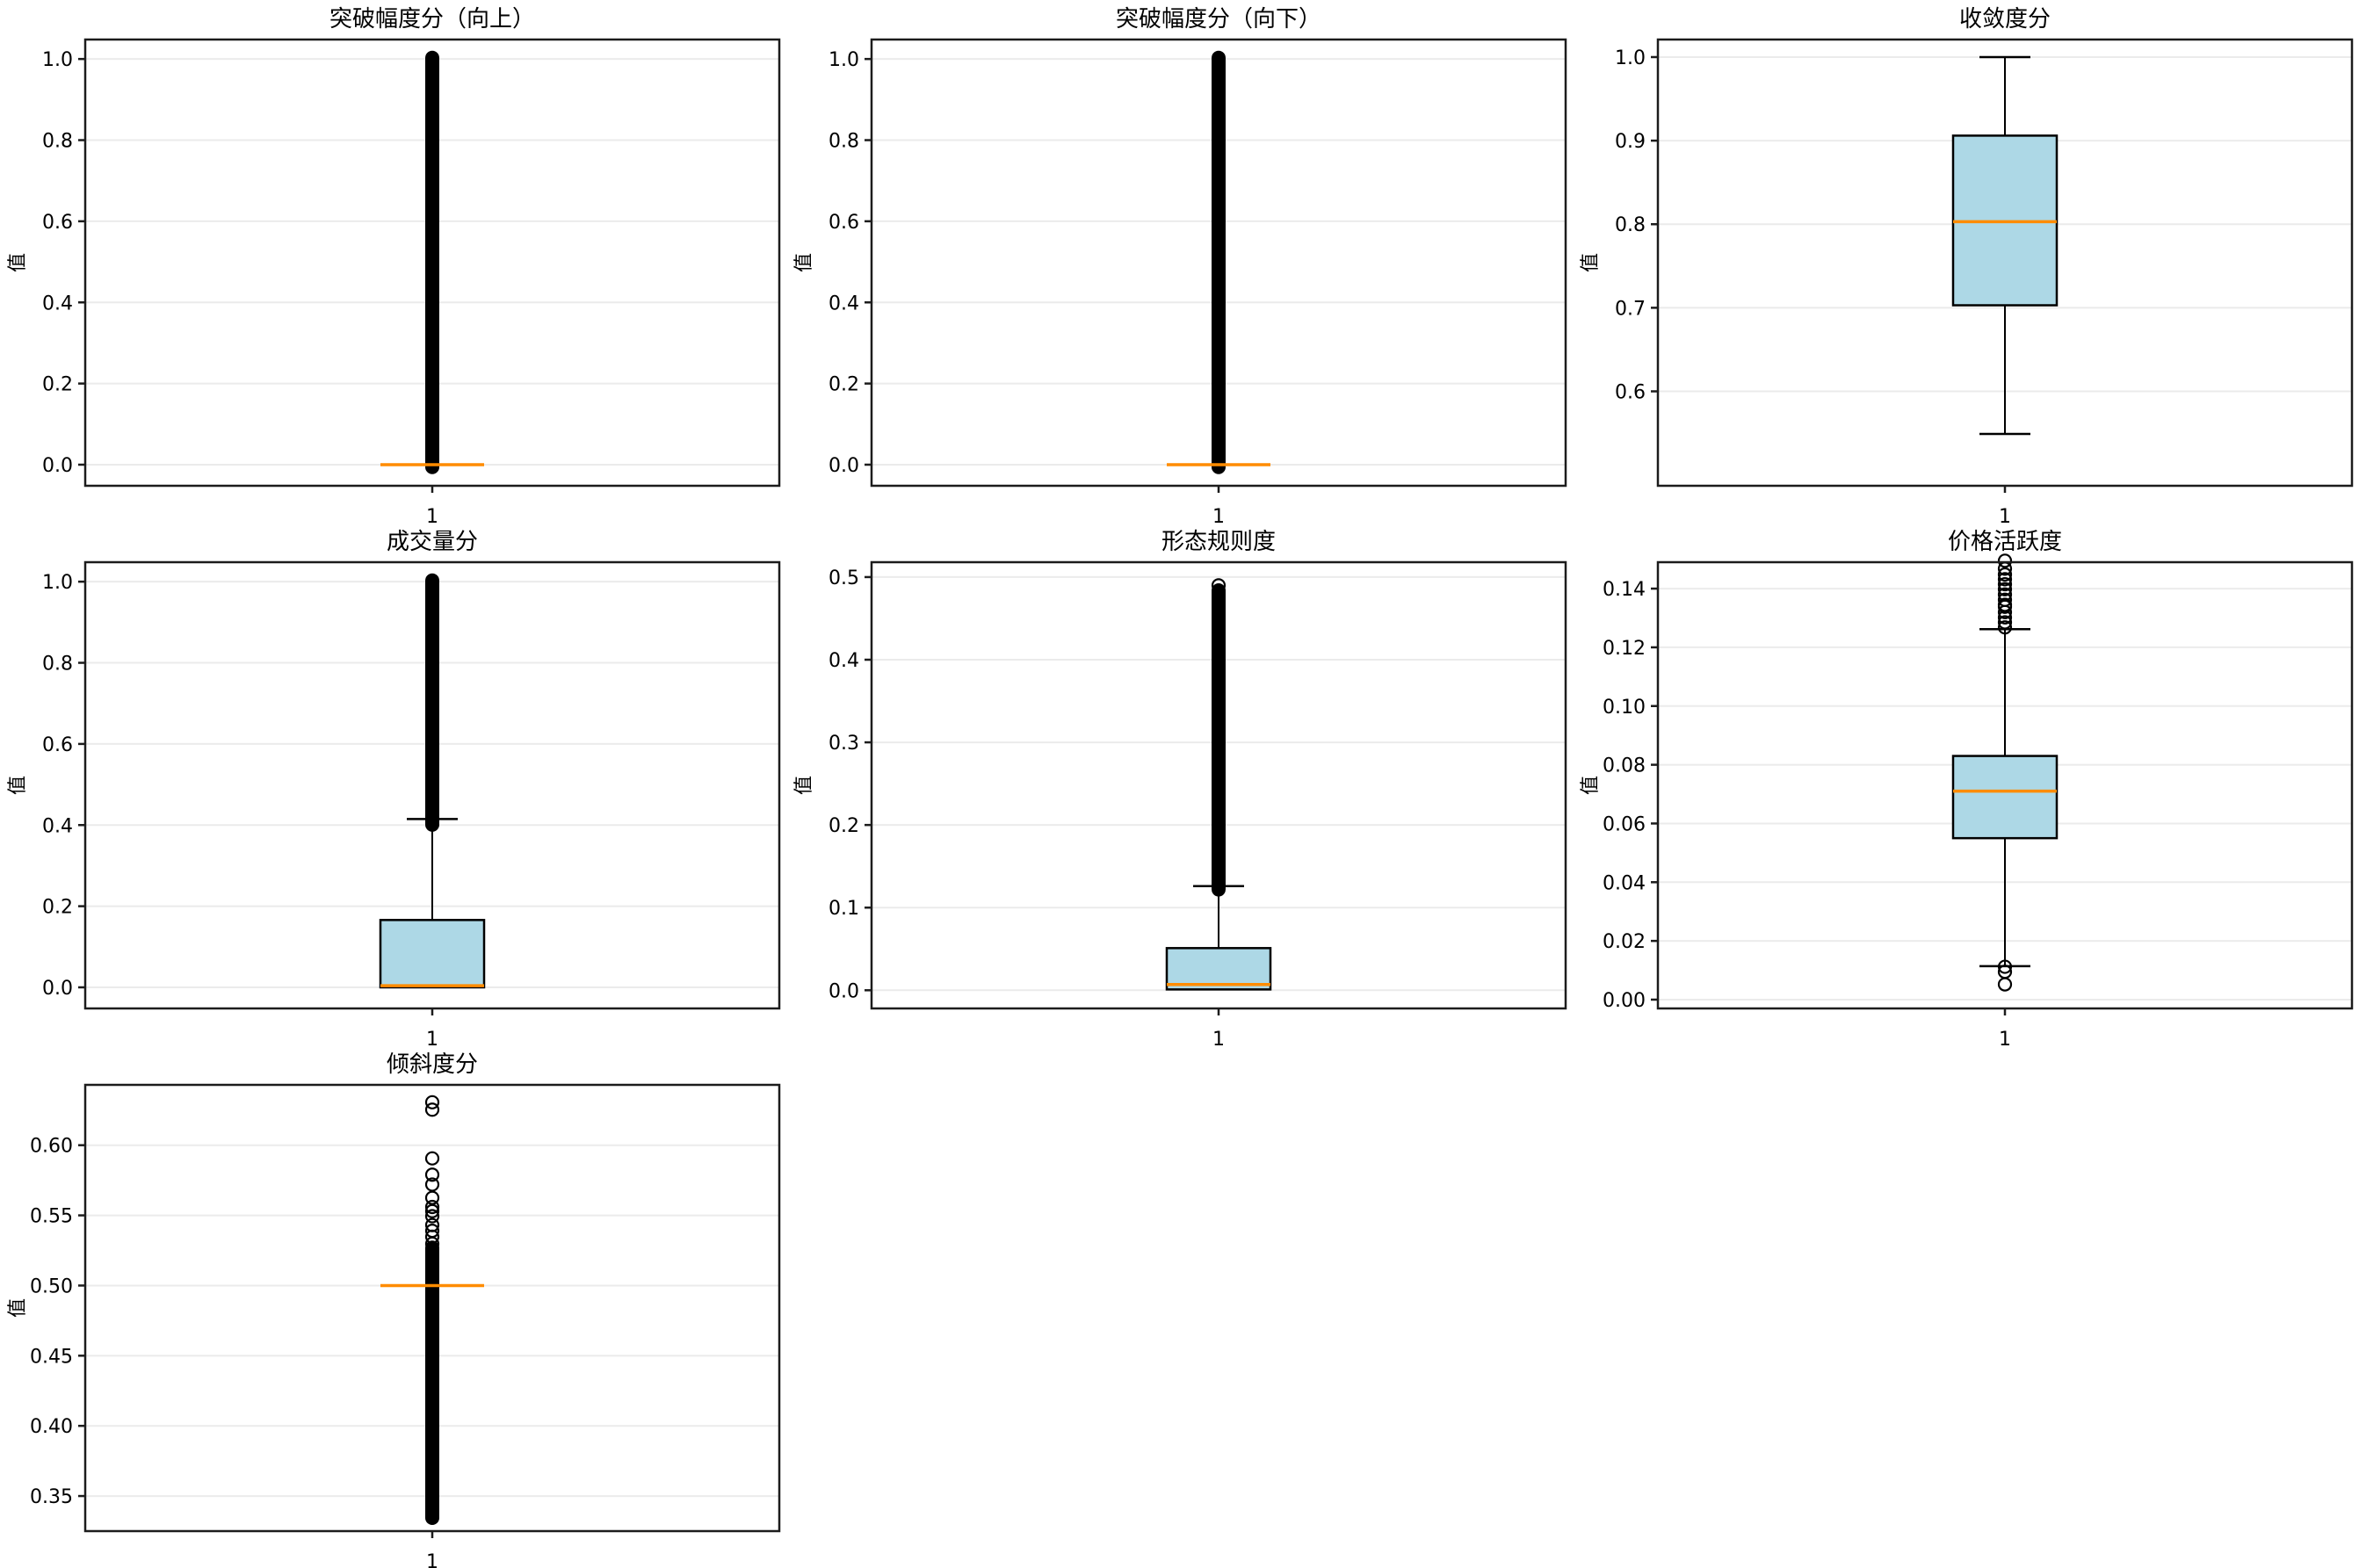 Image resolution: width=2359 pixels, height=1568 pixels. What do you see at coordinates (394, 787) in the screenshot?
I see `boxplot-canvas-3: 0.0 0.2 0.4 0.6 0.8 1.0 1 值 成交量分` at bounding box center [394, 787].